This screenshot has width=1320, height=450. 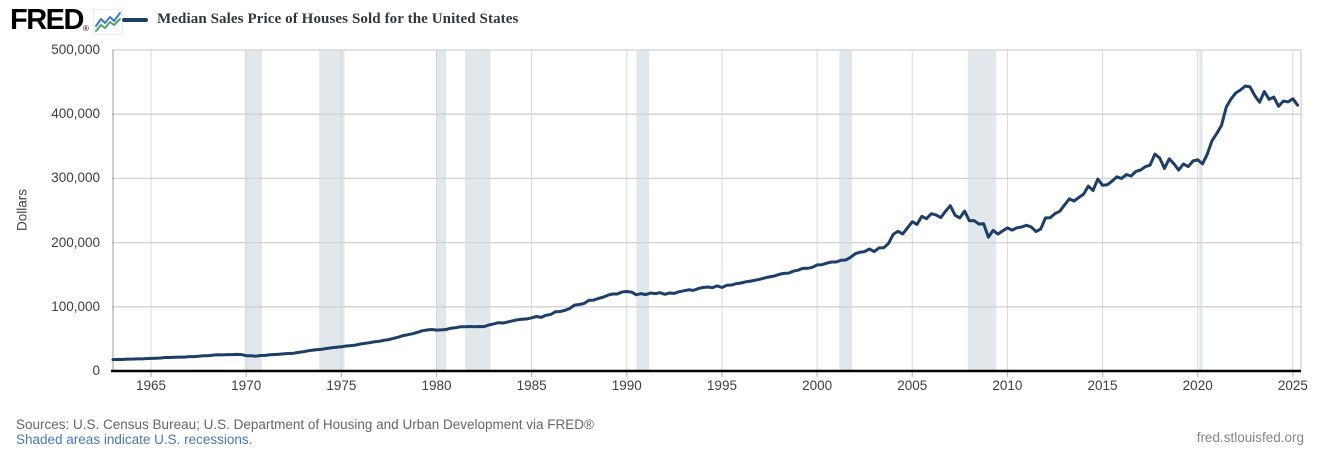 What do you see at coordinates (626, 385) in the screenshot?
I see `x-tick-label: 1990` at bounding box center [626, 385].